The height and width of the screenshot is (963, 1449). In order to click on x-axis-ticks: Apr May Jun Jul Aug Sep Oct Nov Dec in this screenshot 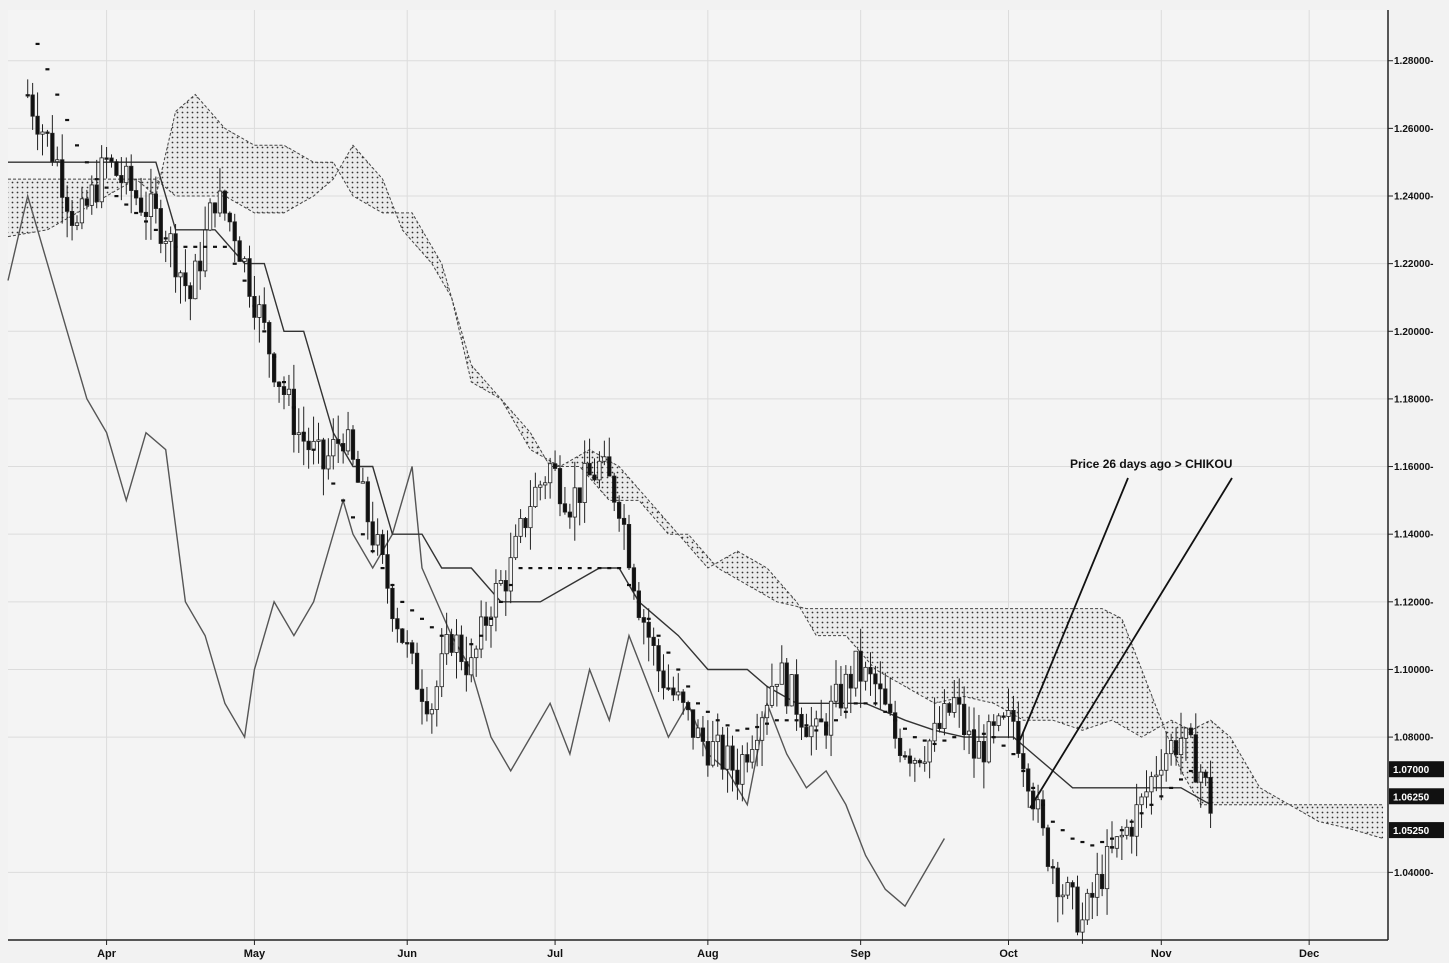, I will do `click(708, 950)`.